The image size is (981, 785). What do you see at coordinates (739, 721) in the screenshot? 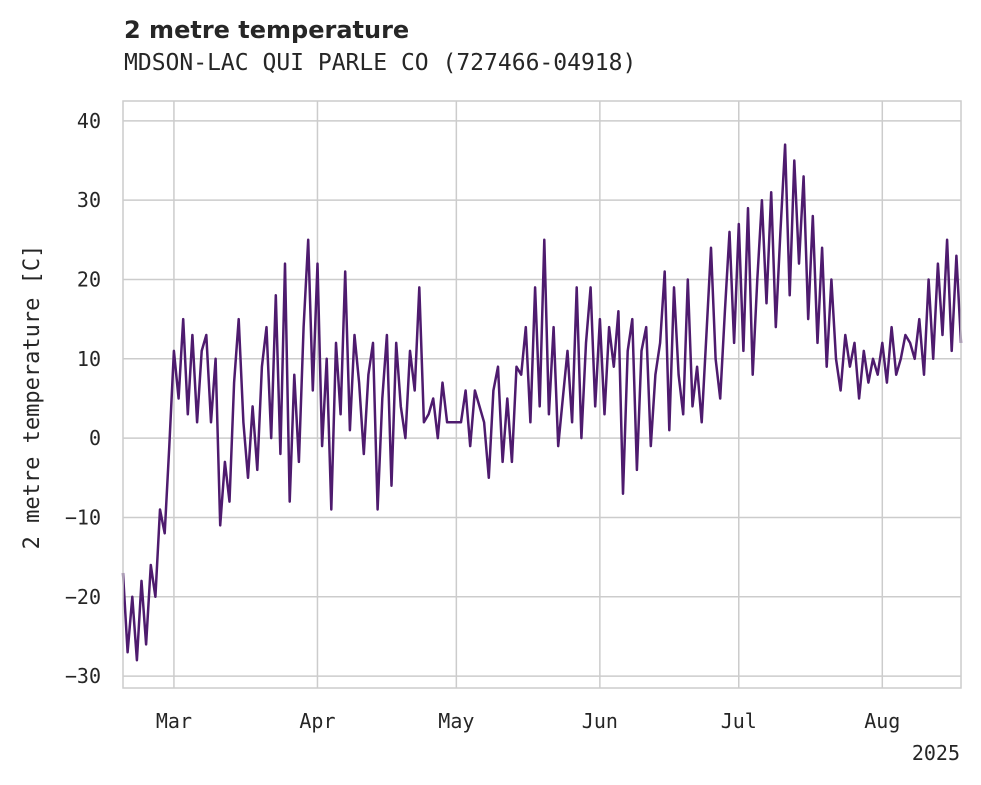
I see `x-tick-label: Jul` at bounding box center [739, 721].